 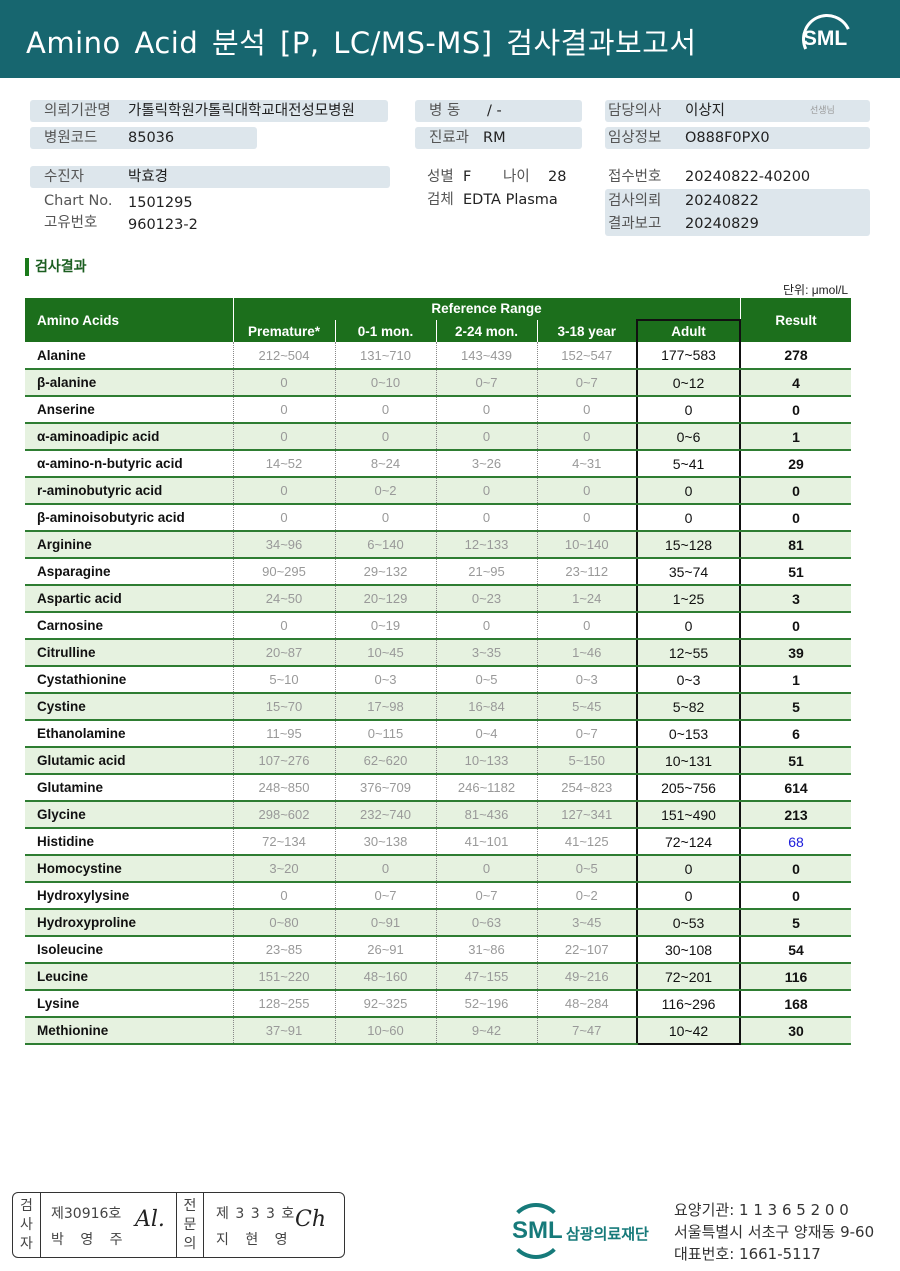 I want to click on adult-range: 0~53, so click(x=688, y=923).